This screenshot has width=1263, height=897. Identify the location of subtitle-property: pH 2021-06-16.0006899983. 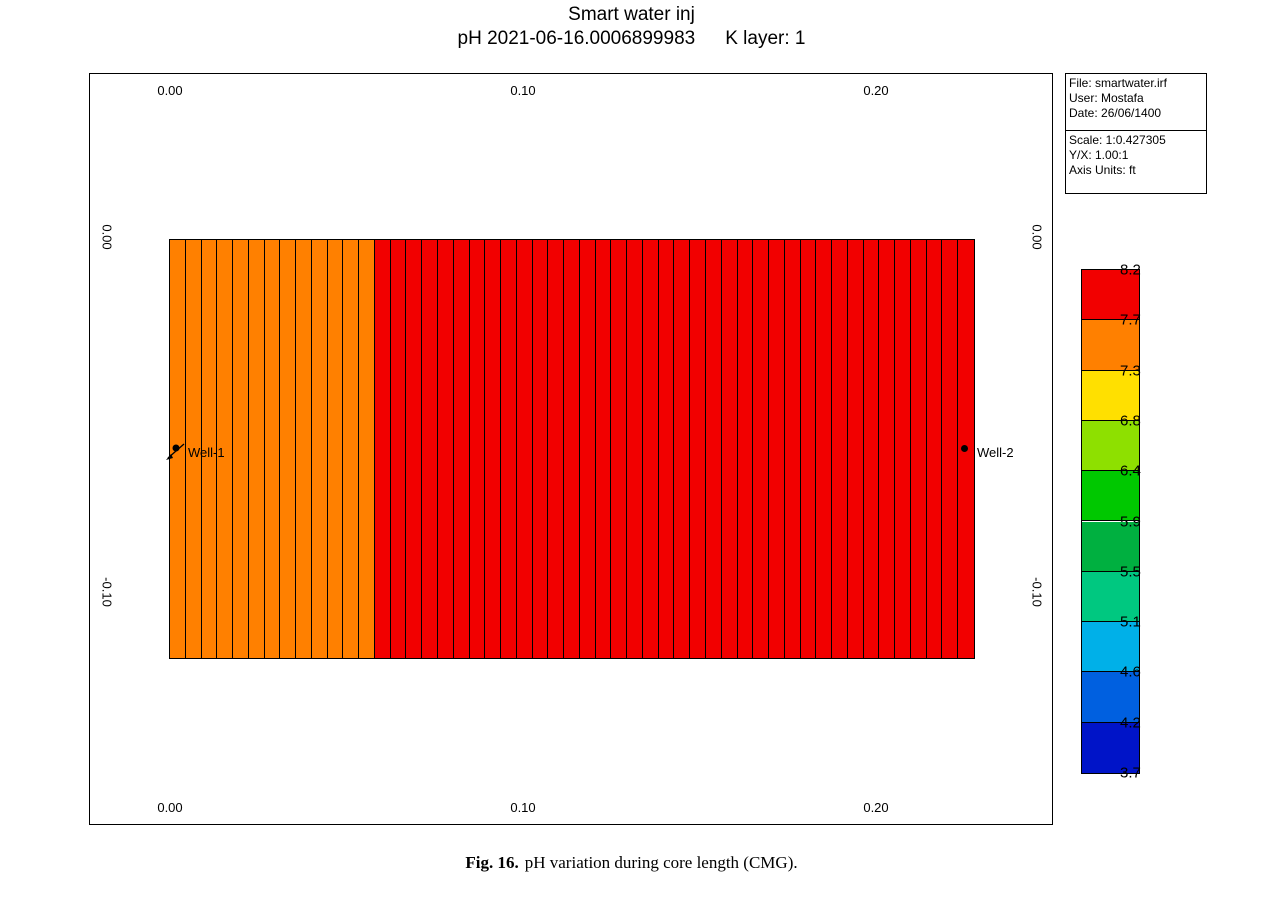
(576, 38).